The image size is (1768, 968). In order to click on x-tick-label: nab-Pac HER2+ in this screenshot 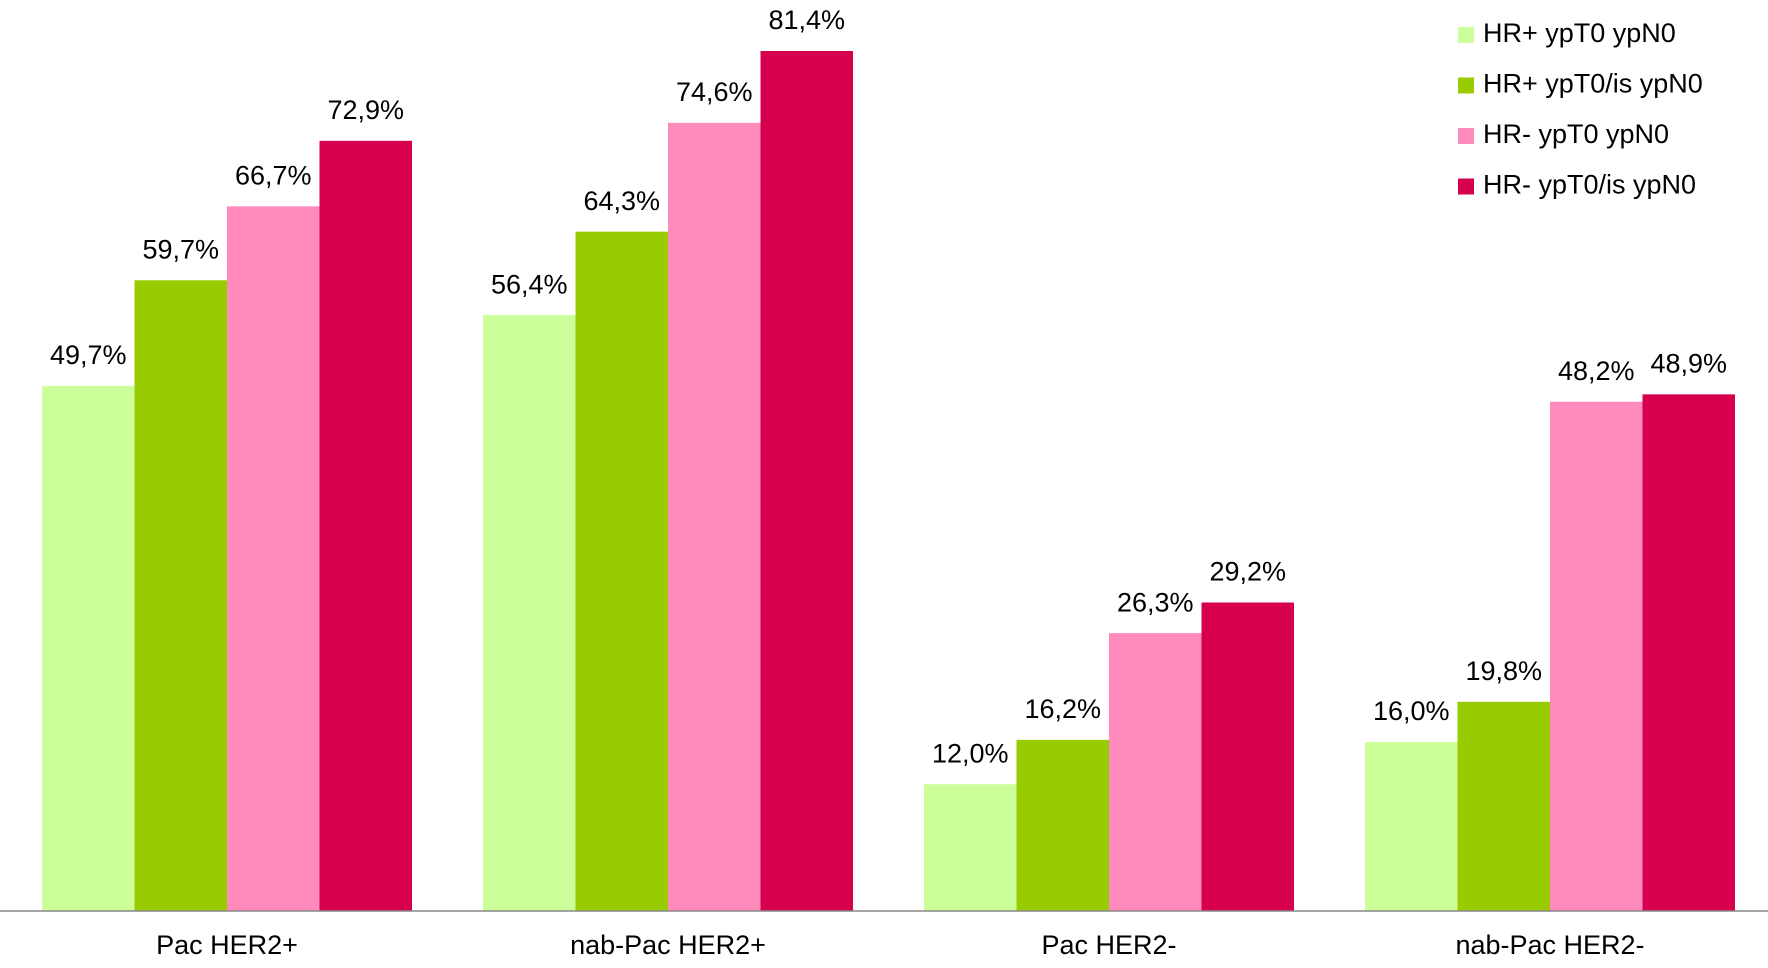, I will do `click(668, 945)`.